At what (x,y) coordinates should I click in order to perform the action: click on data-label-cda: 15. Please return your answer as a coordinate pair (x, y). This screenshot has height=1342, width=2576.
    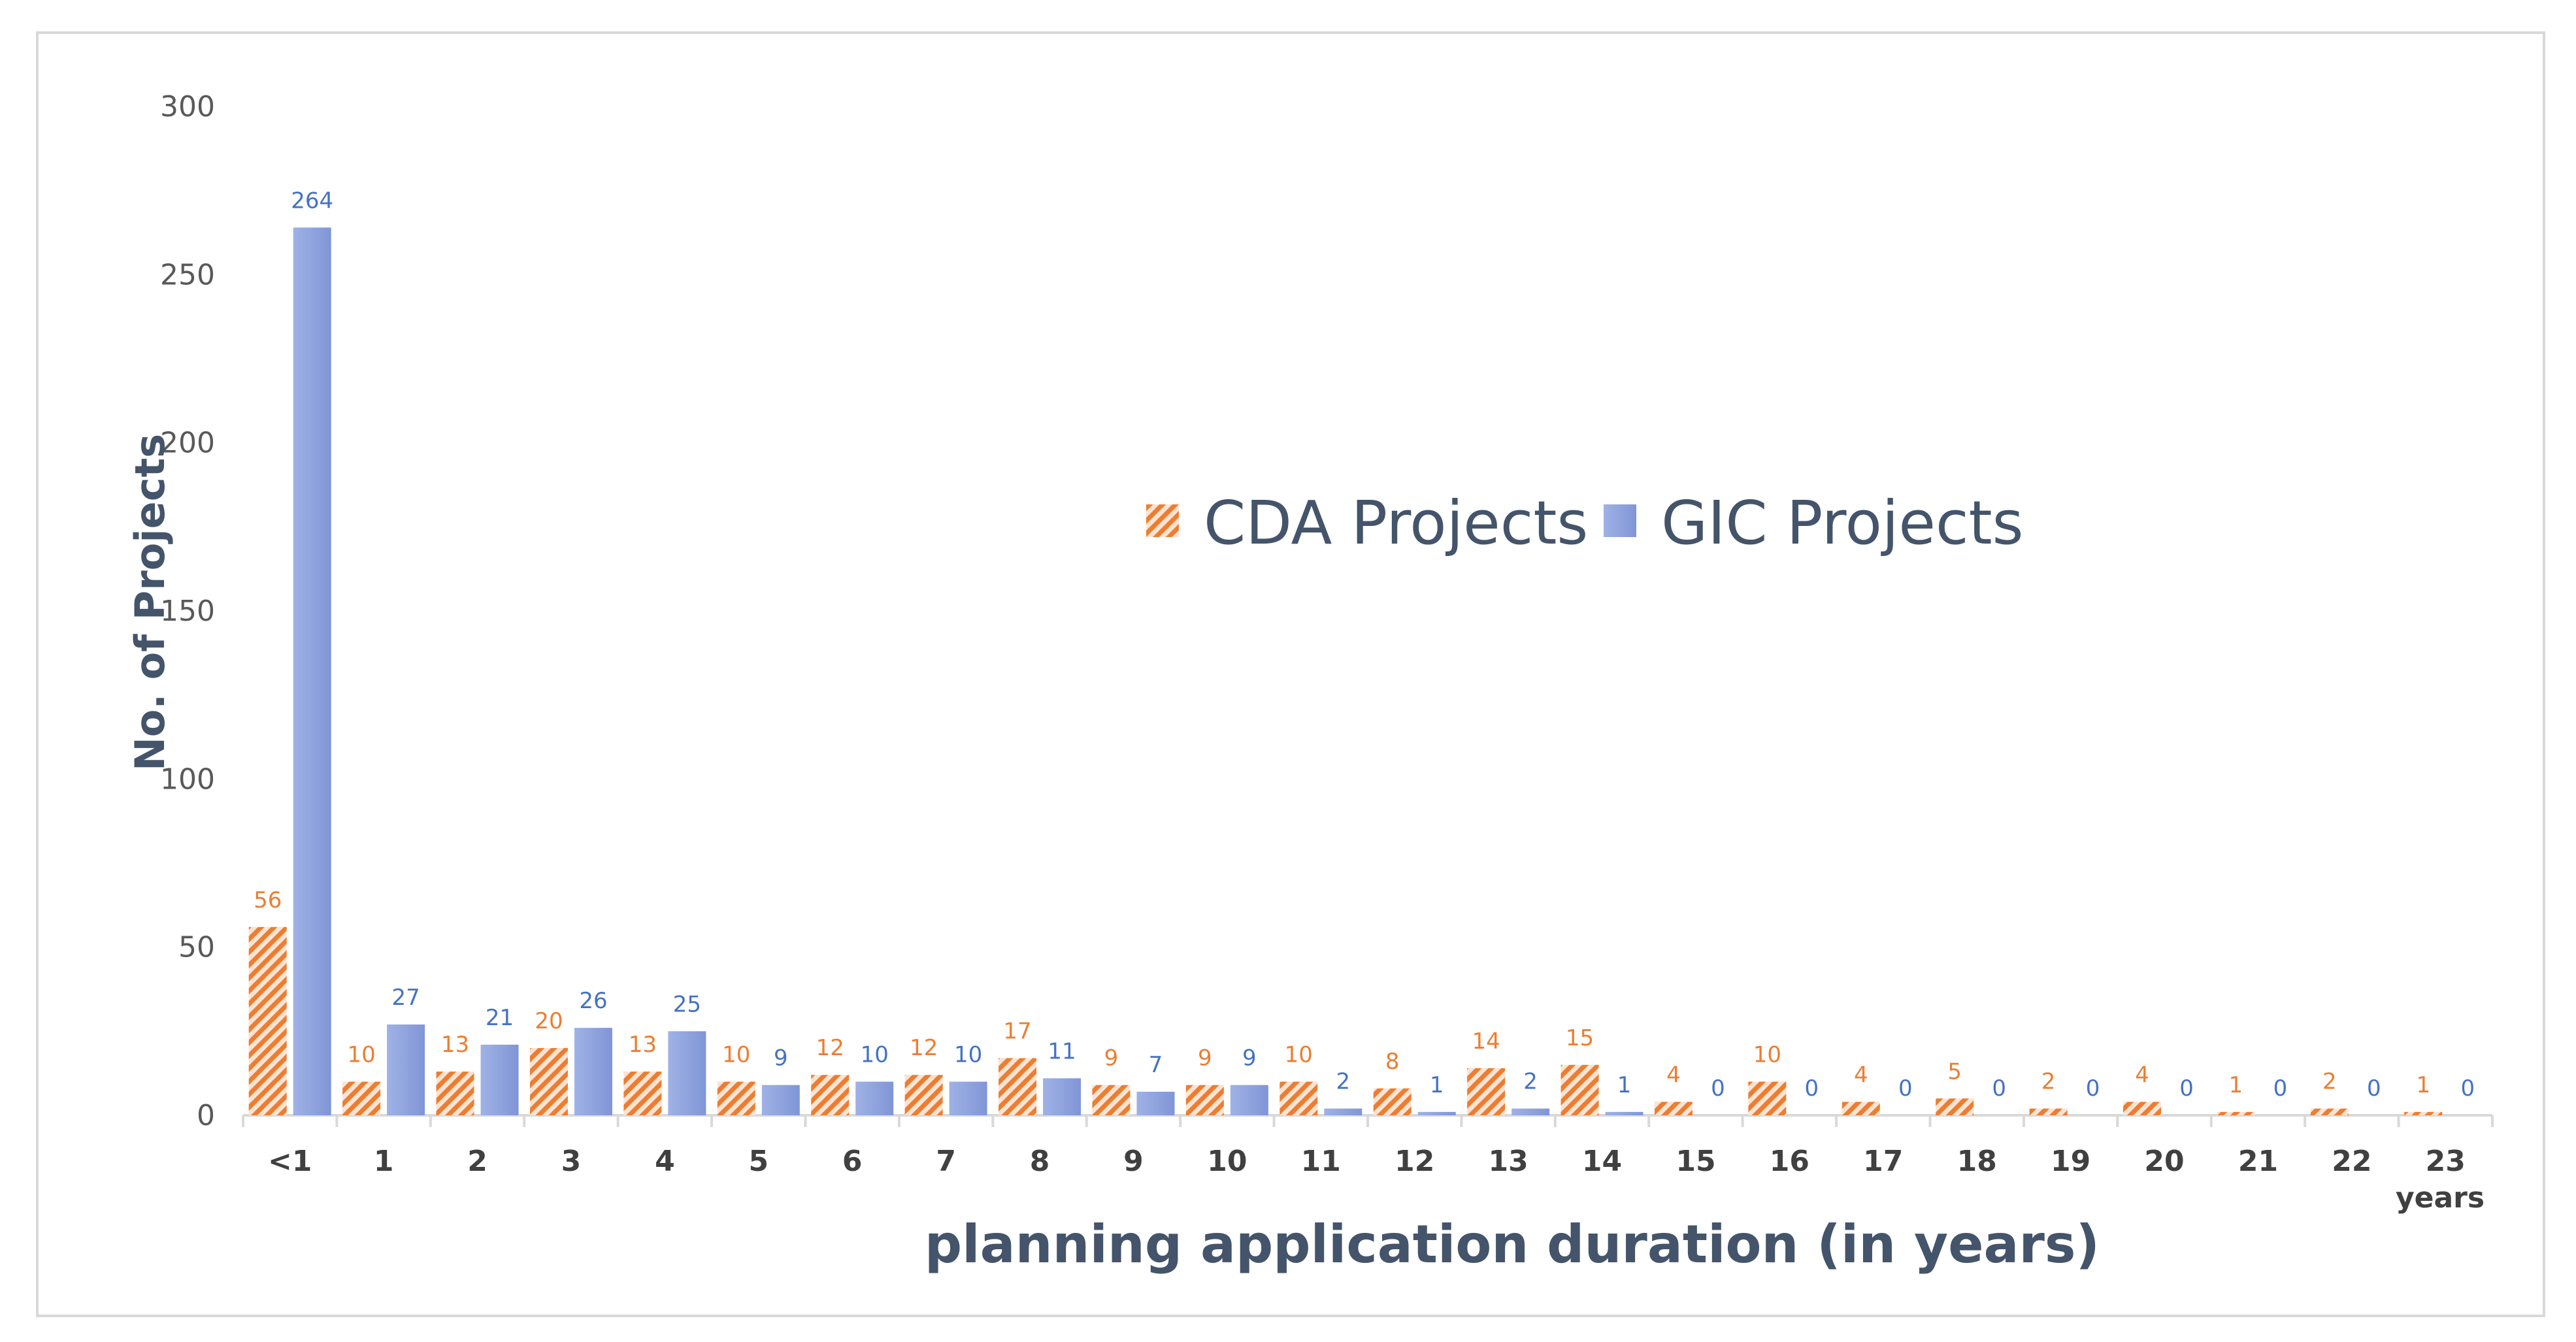
    Looking at the image, I should click on (1580, 1038).